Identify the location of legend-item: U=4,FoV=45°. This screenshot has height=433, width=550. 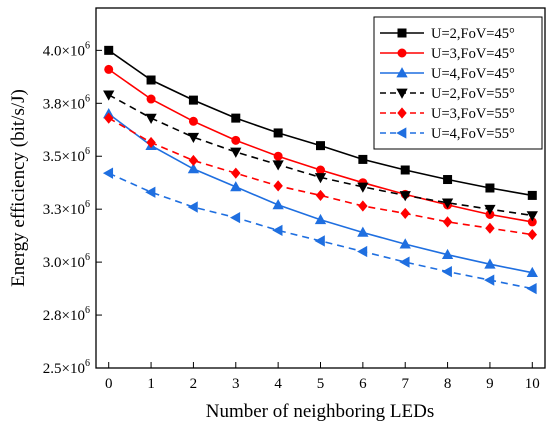
(447, 74).